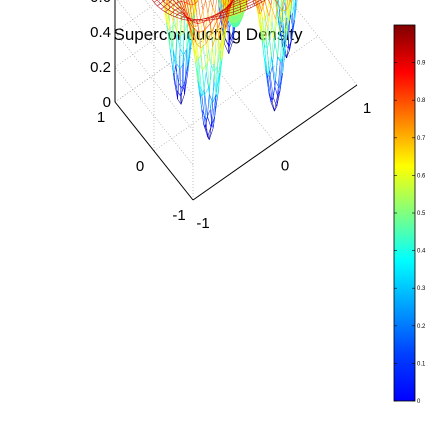  I want to click on colorbar-tick-label: 0.2, so click(421, 327).